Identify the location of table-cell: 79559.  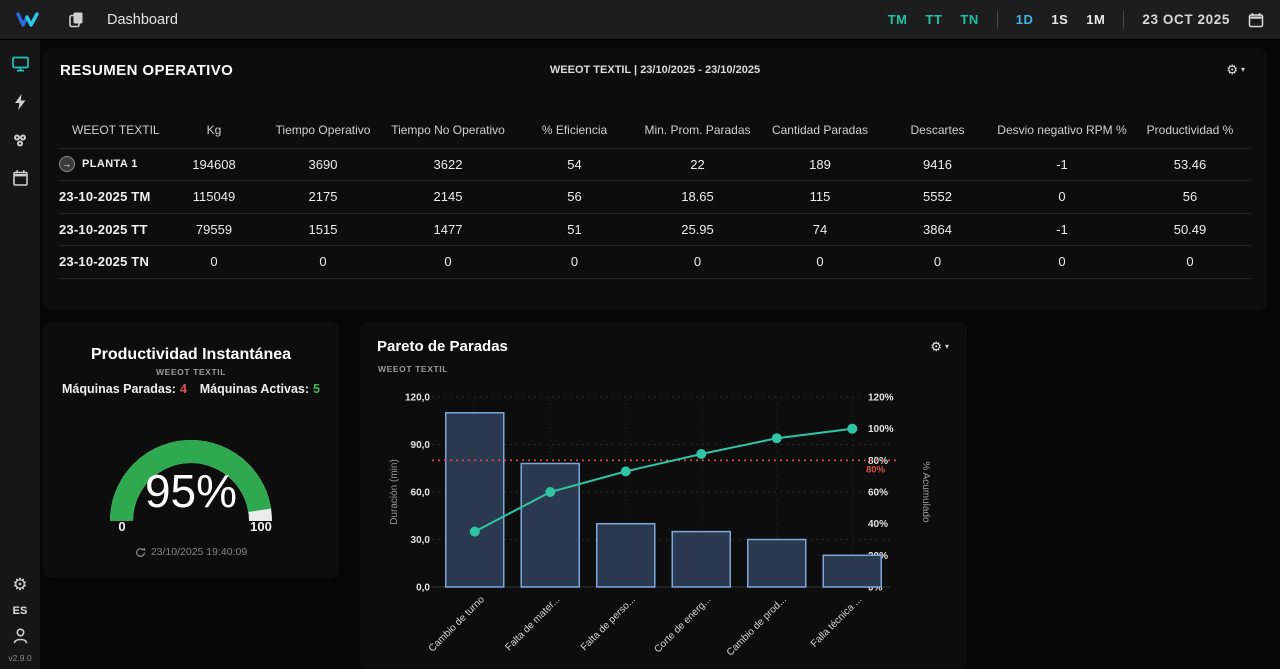
(214, 229).